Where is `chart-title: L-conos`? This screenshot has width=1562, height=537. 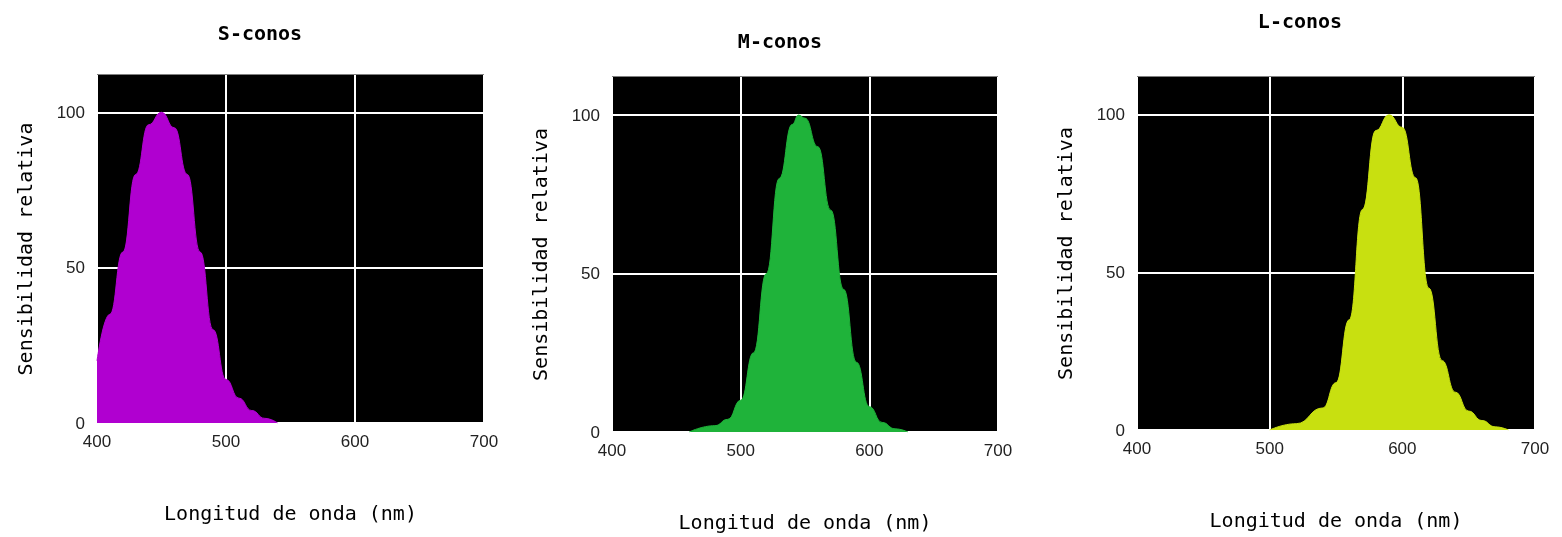
chart-title: L-conos is located at coordinates (1300, 21).